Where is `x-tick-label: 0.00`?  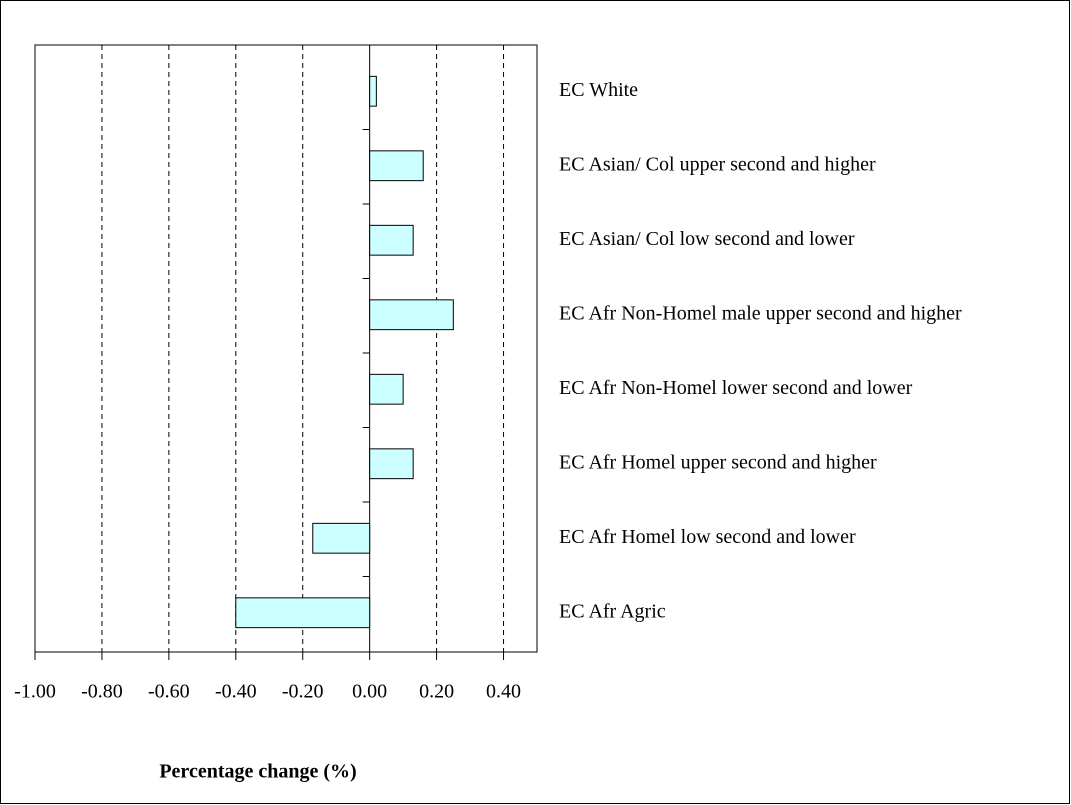
x-tick-label: 0.00 is located at coordinates (369, 692).